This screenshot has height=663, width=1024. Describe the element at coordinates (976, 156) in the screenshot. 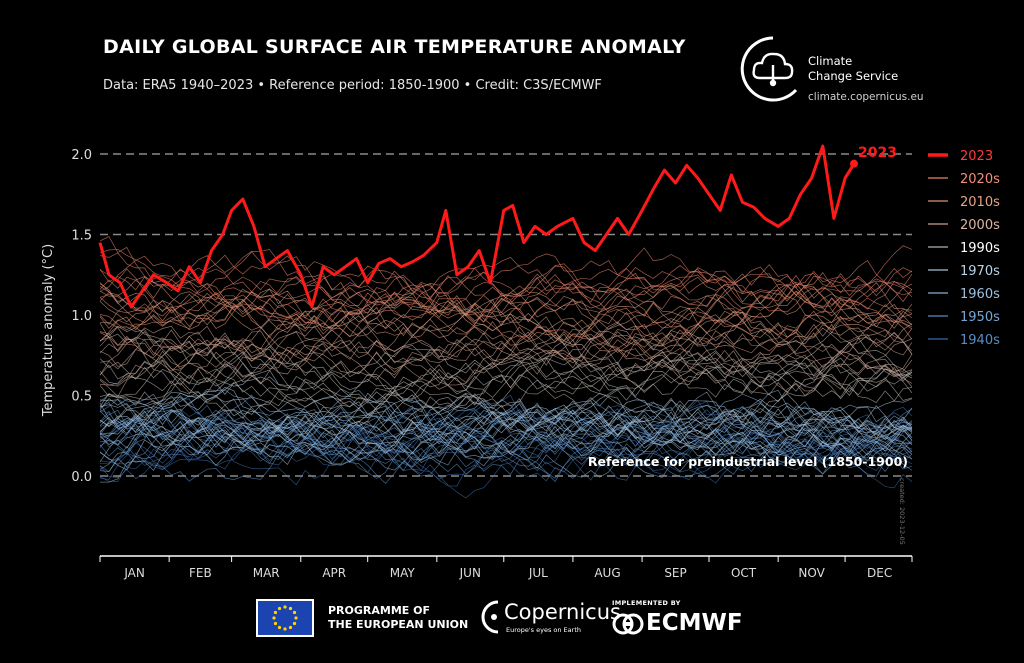

I see `legend-label-2023: 2023` at that location.